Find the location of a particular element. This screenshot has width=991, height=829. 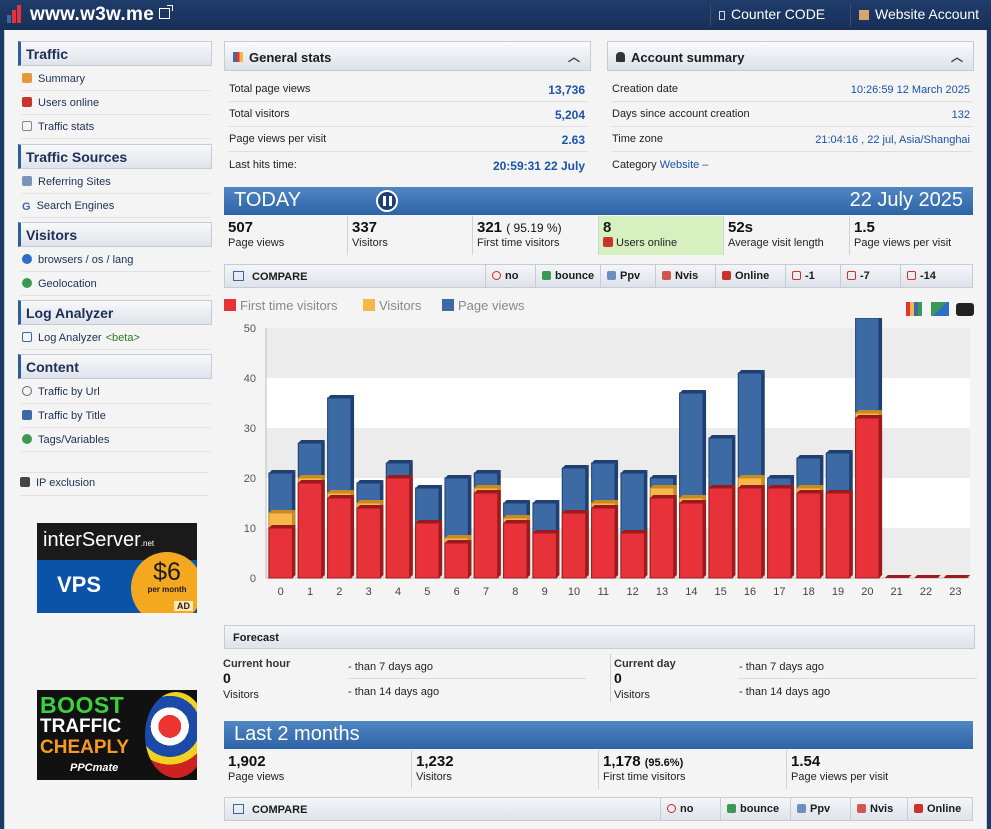

row-label: Total page views is located at coordinates (270, 89).